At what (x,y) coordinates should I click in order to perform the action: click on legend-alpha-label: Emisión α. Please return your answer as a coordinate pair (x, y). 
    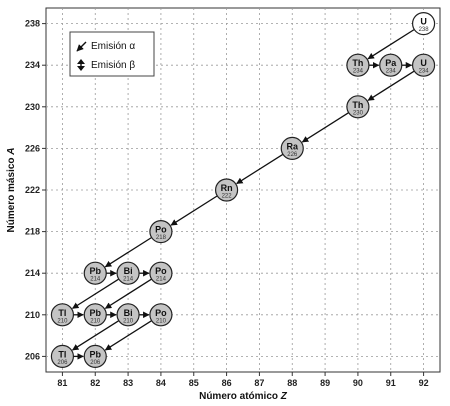
    Looking at the image, I should click on (113, 46).